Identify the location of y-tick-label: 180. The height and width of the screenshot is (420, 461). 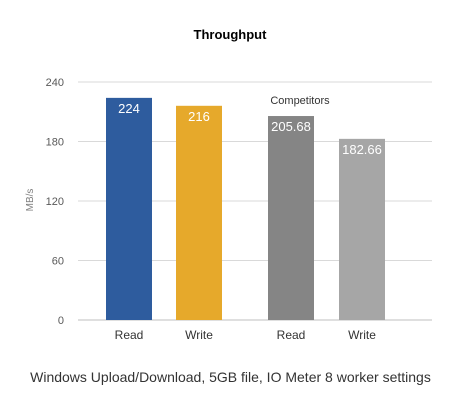
(55, 143).